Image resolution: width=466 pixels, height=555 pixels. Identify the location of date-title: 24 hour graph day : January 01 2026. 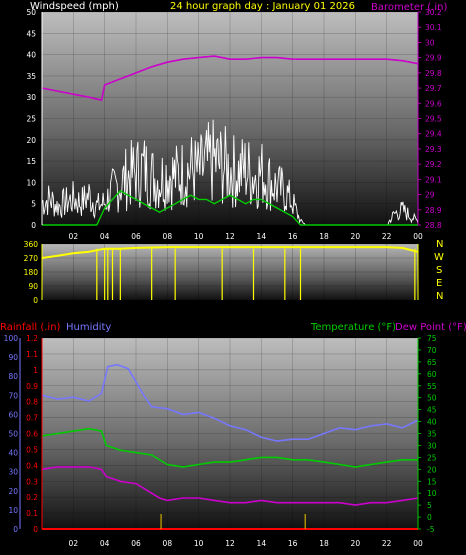
(262, 6).